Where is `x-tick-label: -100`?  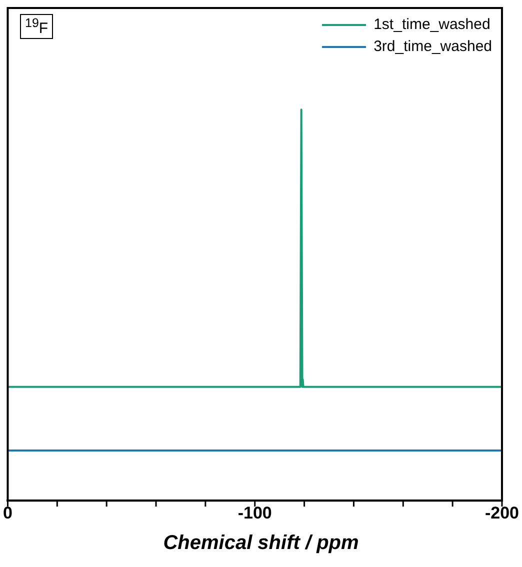 x-tick-label: -100 is located at coordinates (255, 512).